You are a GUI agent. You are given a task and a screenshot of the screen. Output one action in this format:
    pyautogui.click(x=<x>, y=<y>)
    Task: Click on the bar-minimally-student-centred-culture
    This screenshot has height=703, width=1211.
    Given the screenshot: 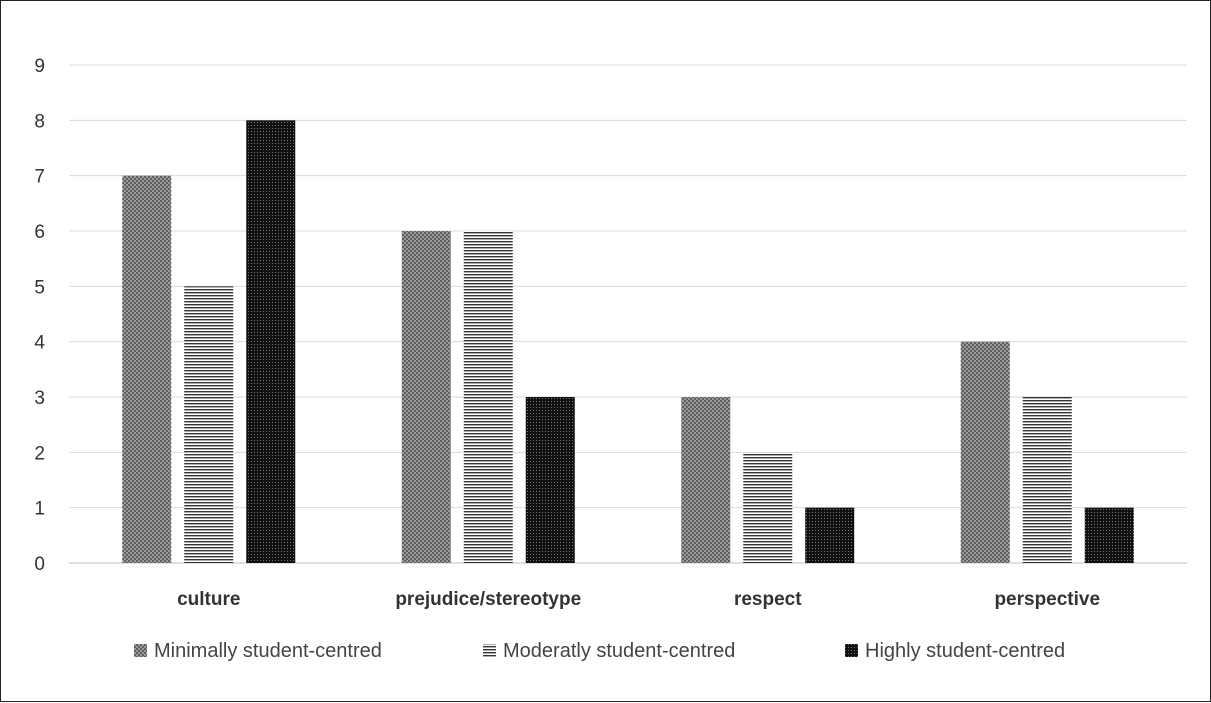 What is the action you would take?
    pyautogui.click(x=147, y=369)
    